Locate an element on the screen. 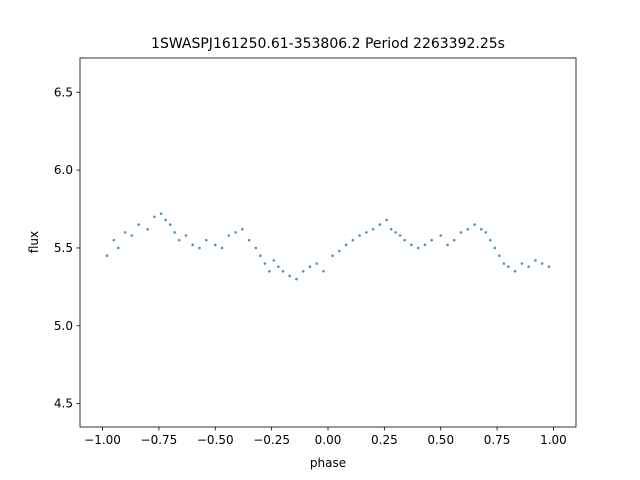 This screenshot has height=480, width=640. x-tick-label: 0.50 is located at coordinates (440, 440).